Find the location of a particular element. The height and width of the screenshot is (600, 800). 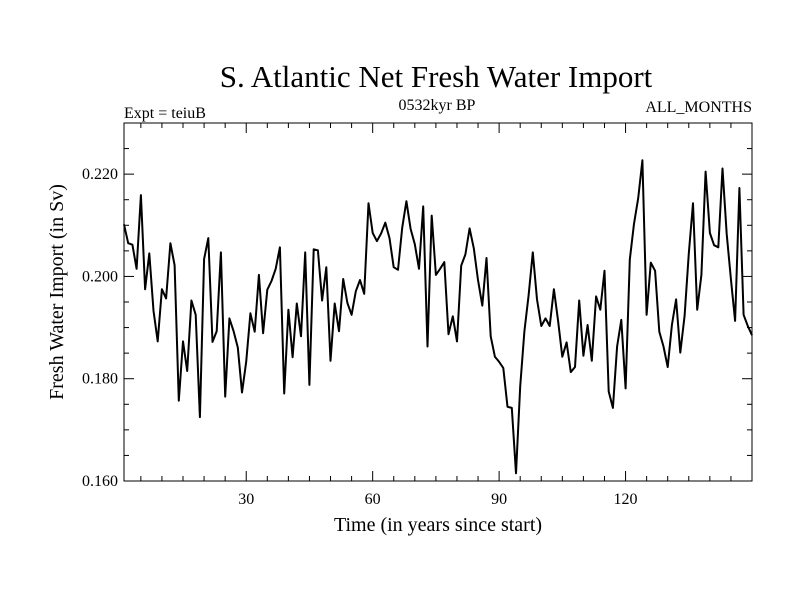

y-tick-label: 0.200 is located at coordinates (100, 276).